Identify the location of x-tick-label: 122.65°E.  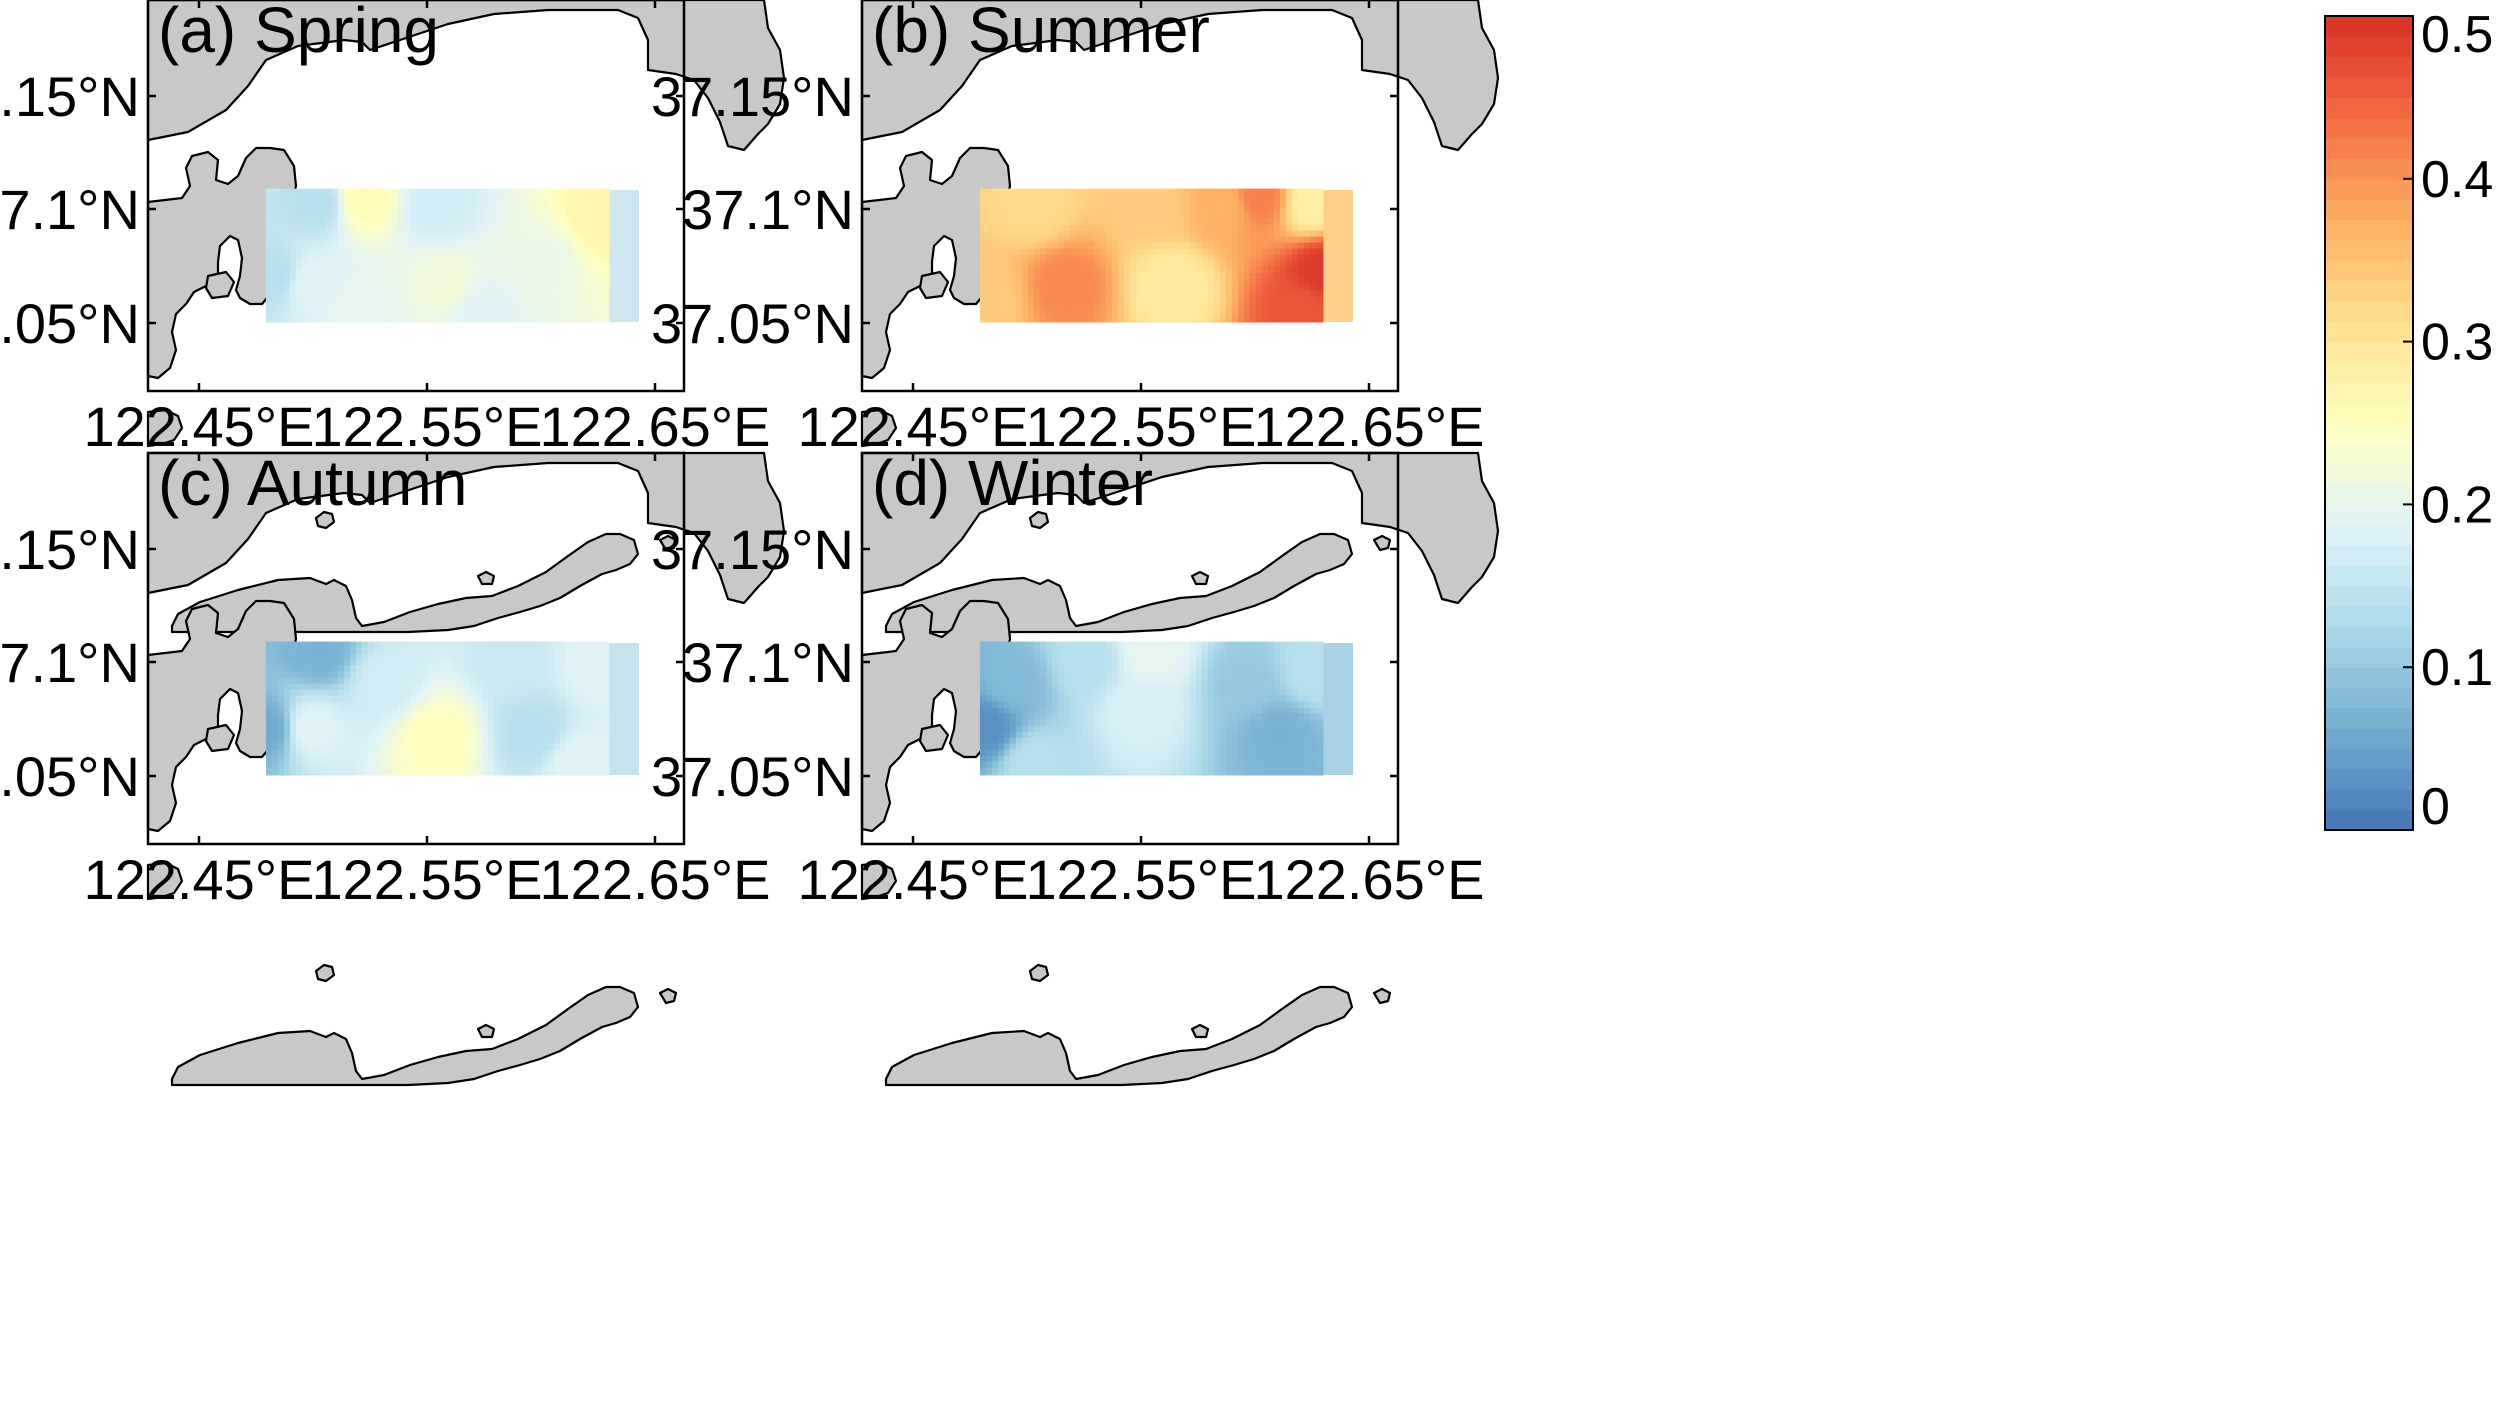
(654, 879).